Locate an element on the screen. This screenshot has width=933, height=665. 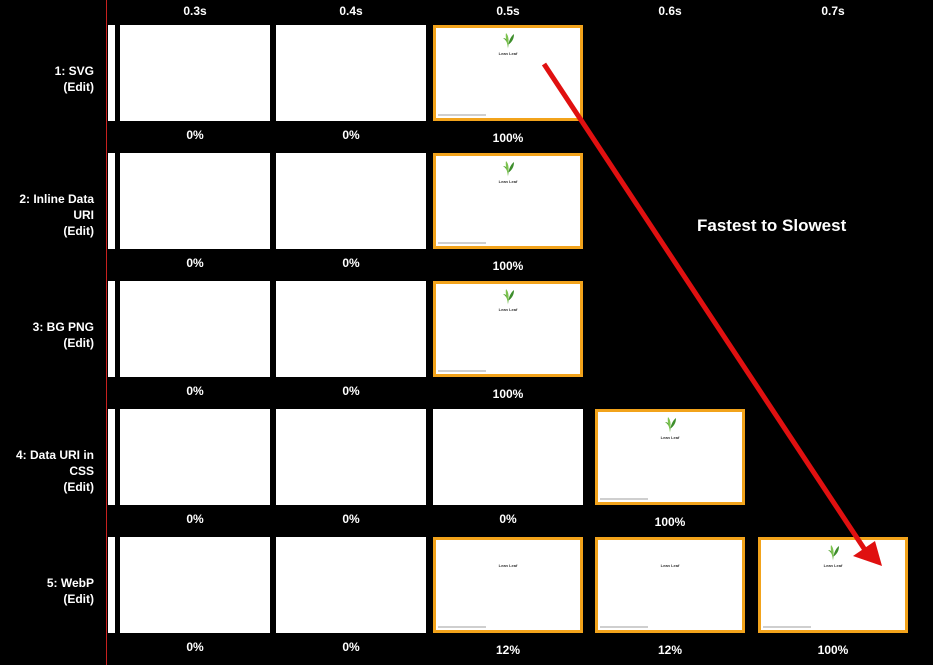
test-name-line: URI is located at coordinates (83, 215).